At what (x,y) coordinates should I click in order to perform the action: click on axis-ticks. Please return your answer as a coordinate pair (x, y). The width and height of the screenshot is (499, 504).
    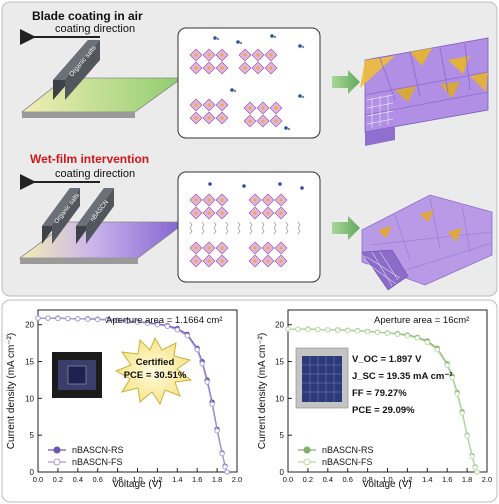
    Looking at the image, I should click on (387, 398).